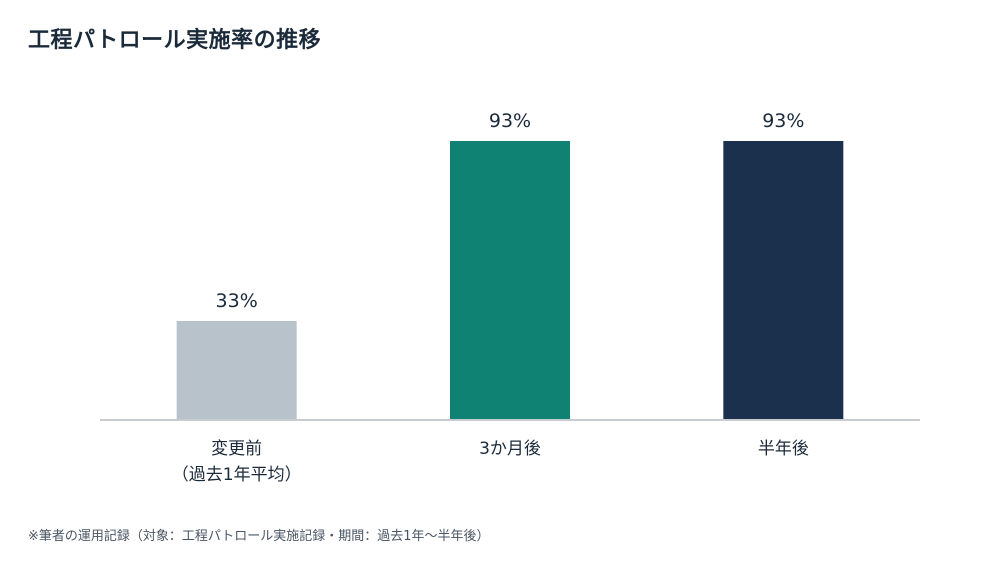 The height and width of the screenshot is (564, 1000). Describe the element at coordinates (783, 121) in the screenshot. I see `bar-value-label-3: 93%` at that location.